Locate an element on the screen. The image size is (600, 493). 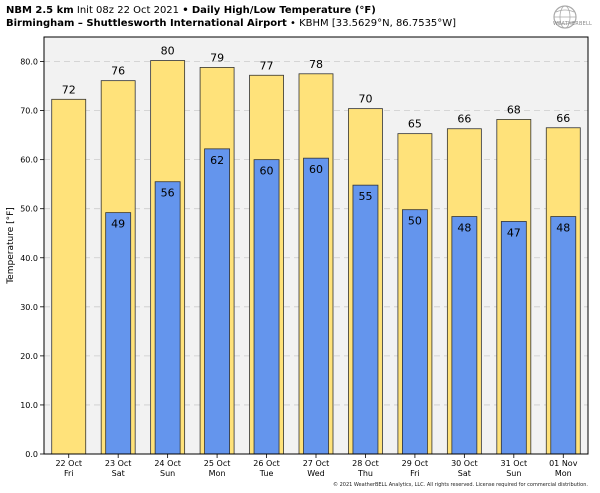
y-tick-label: 60.0 is located at coordinates (29, 160).